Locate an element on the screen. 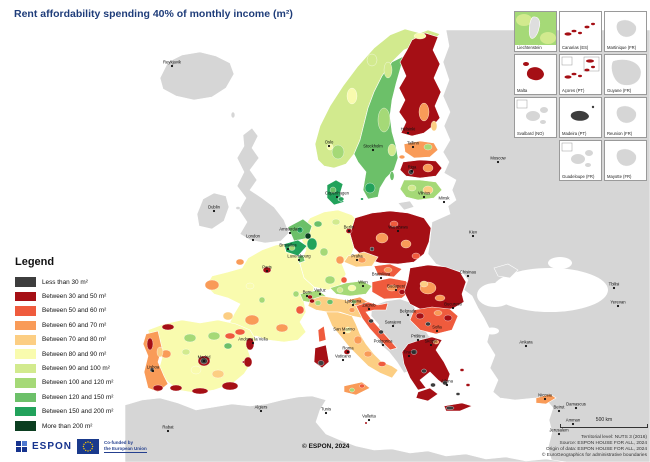 Image resolution: width=650 pixels, height=462 pixels. city-label: Tbilisi is located at coordinates (614, 284).